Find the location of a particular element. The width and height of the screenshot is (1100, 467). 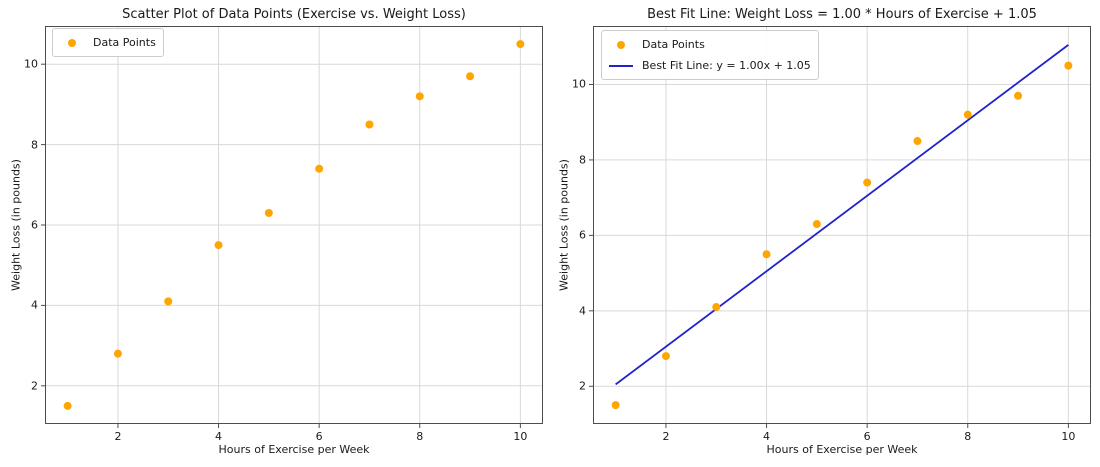

y-axis-label: Weight Loss (in pounds) is located at coordinates (564, 225).